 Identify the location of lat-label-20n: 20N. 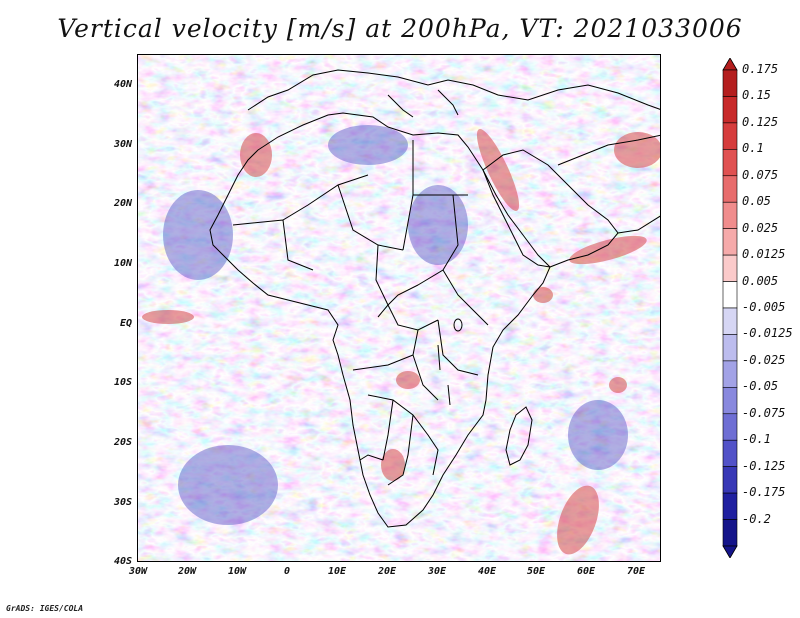
(122, 203).